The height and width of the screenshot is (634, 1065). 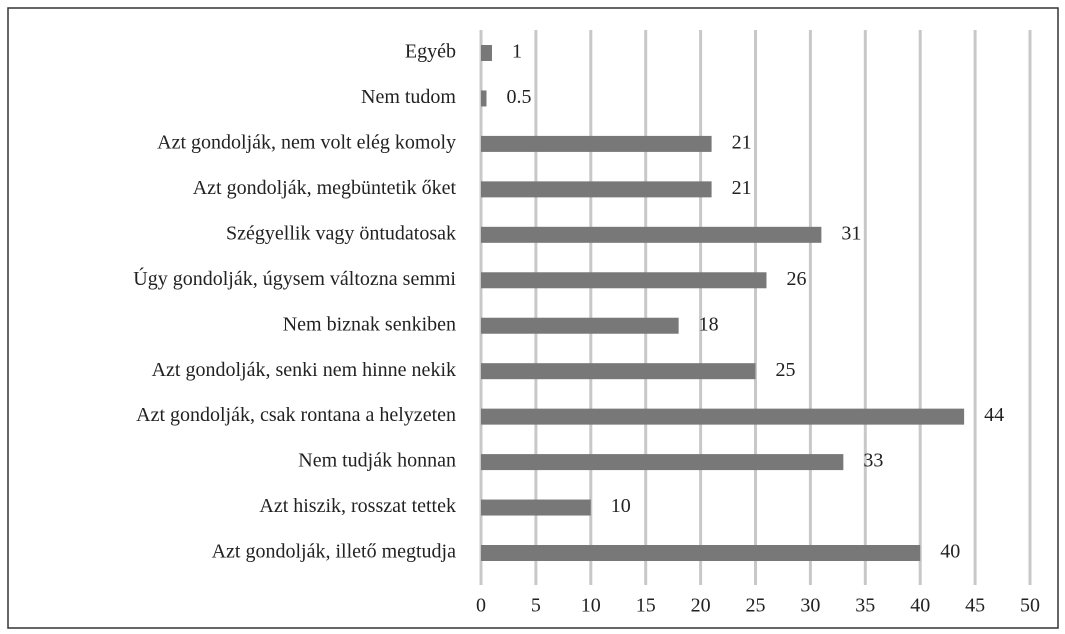 I want to click on y-tick-label: Azt gondolják, megbüntetik őket, so click(x=325, y=188).